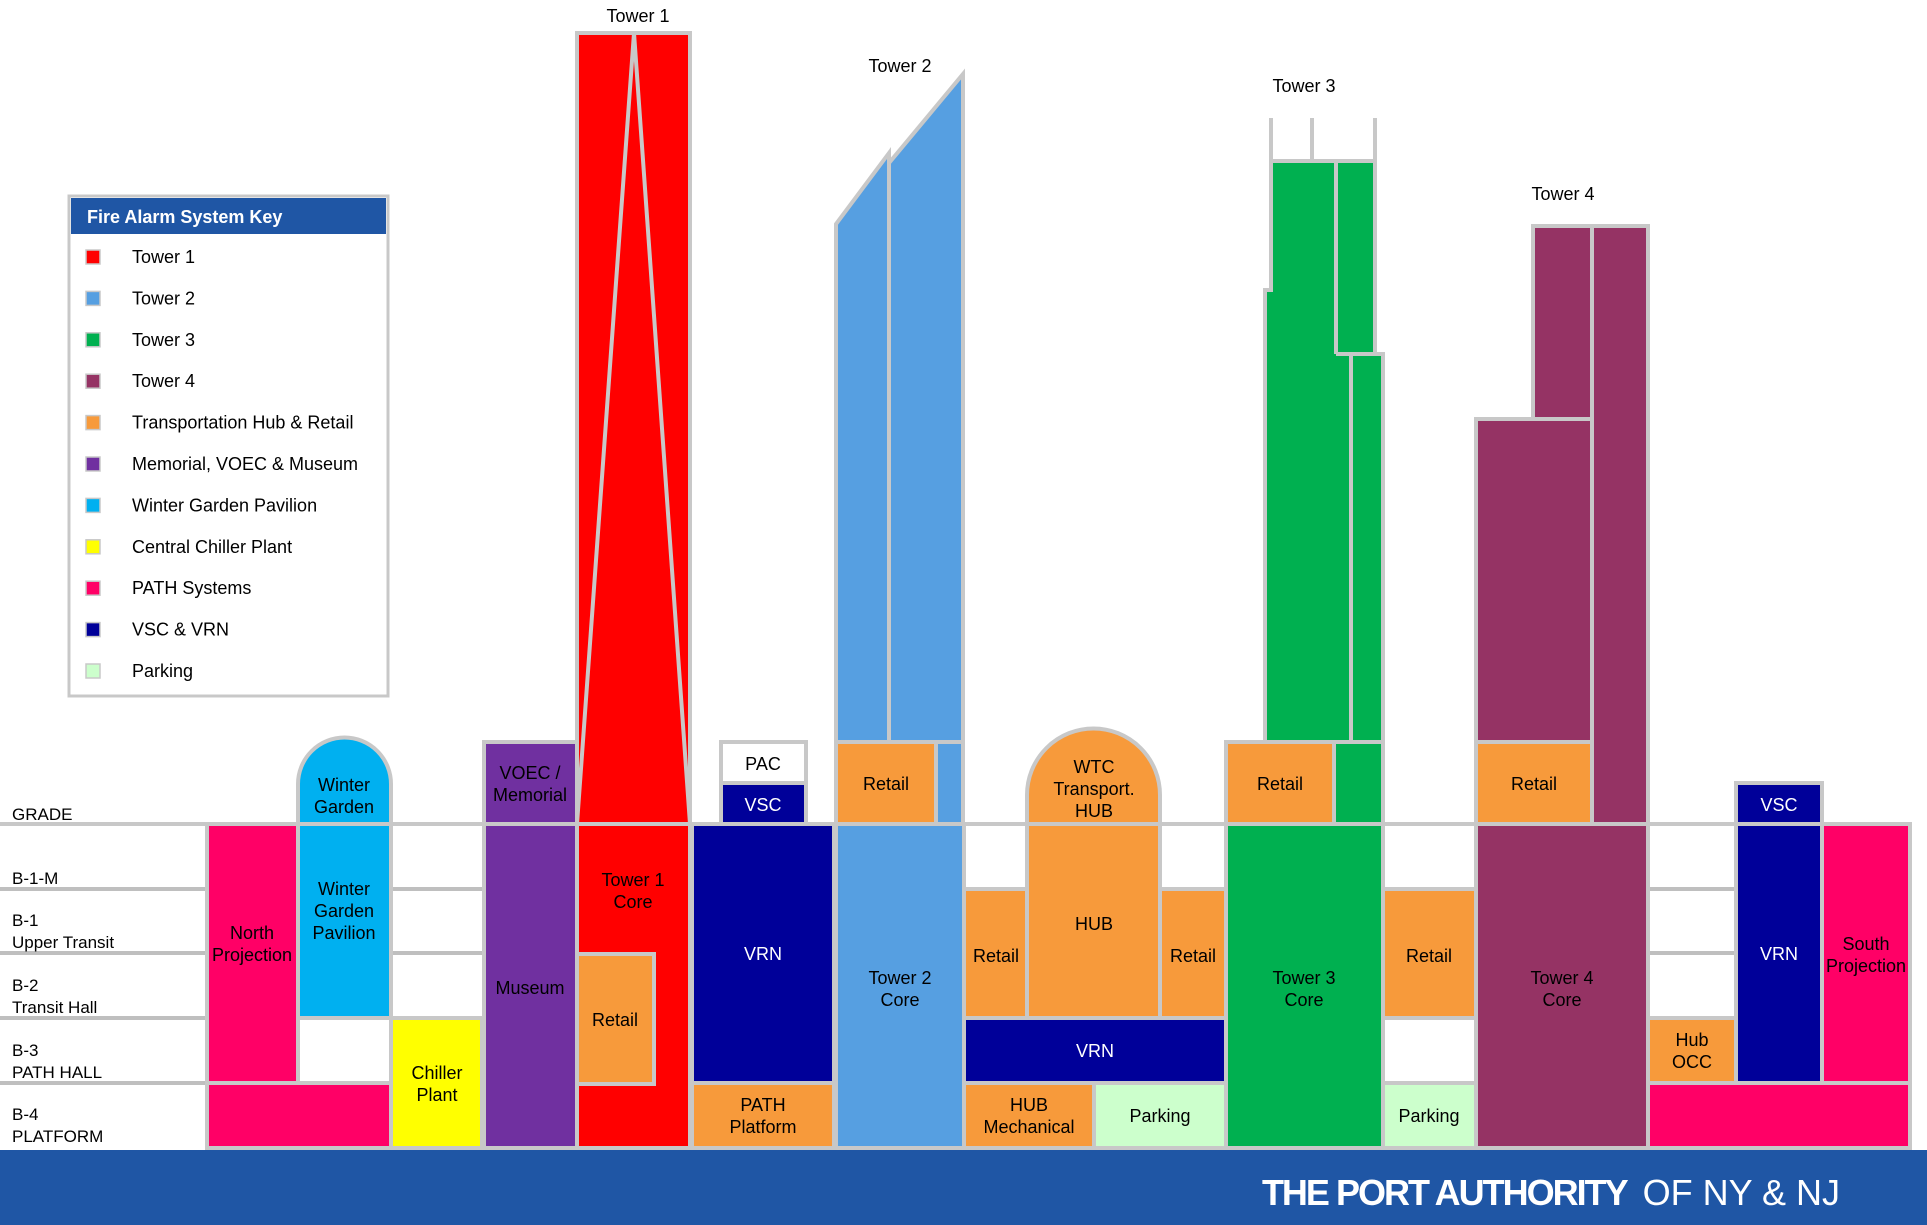 Image resolution: width=1927 pixels, height=1225 pixels. I want to click on text-line: Mechanical, so click(1028, 1127).